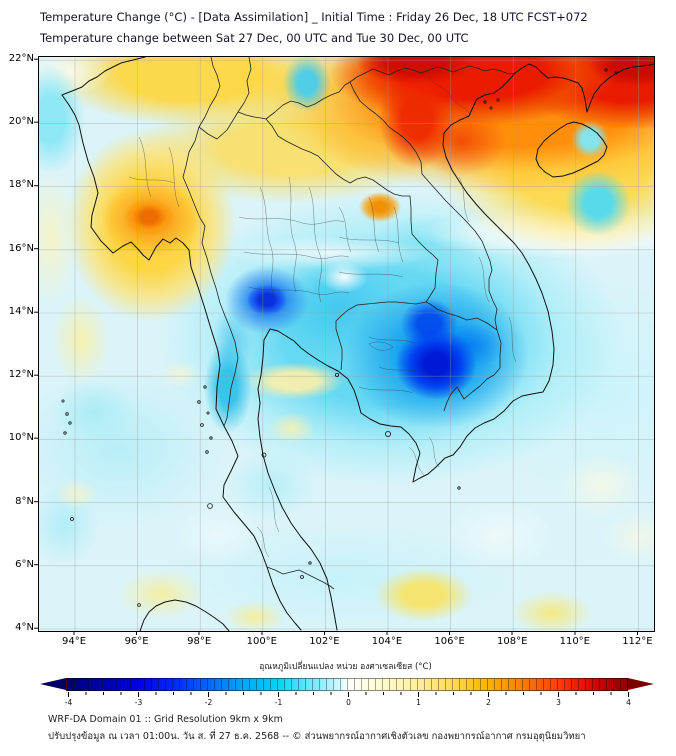  What do you see at coordinates (24, 501) in the screenshot?
I see `y-tick-label: 8°N` at bounding box center [24, 501].